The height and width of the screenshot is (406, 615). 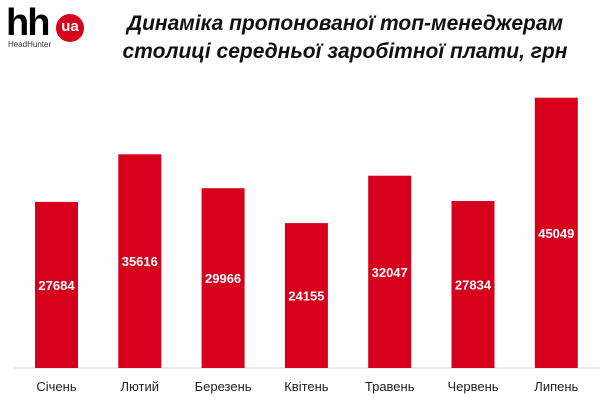 I want to click on bar-value-label-7: 45049, so click(x=556, y=233).